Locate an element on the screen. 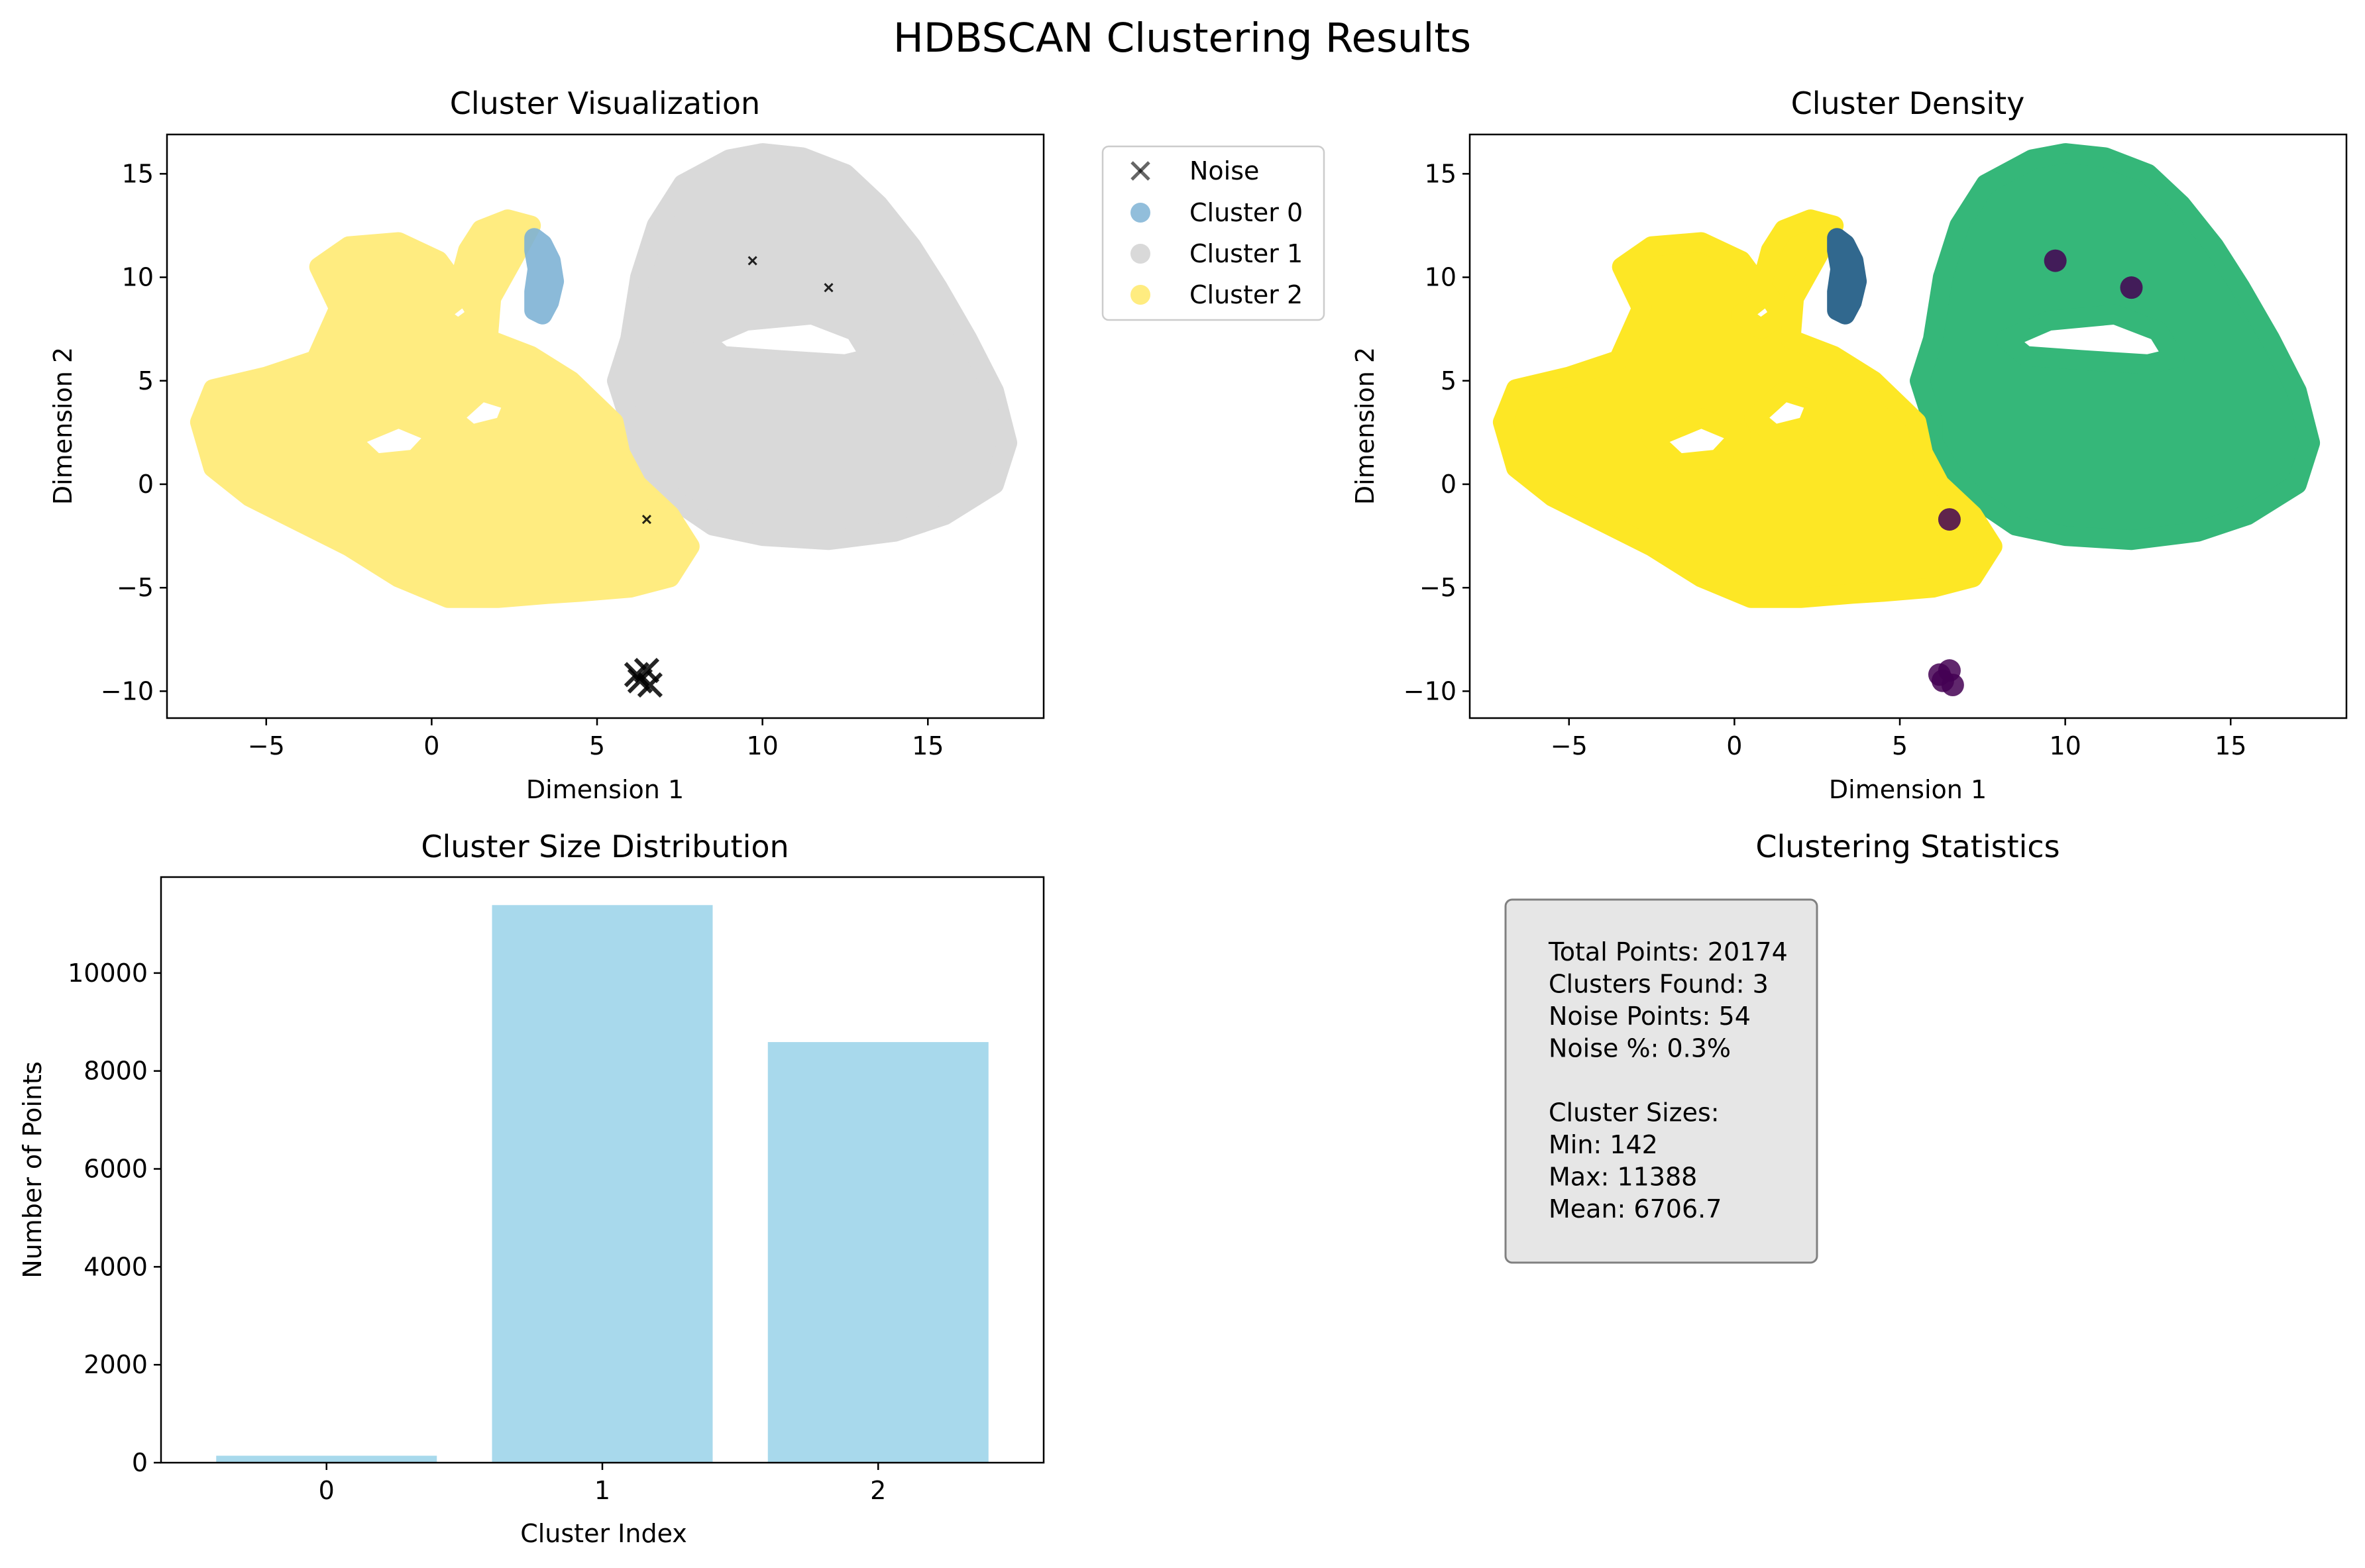 This screenshot has width=2365, height=1568. bar-ytick-label: 6000 is located at coordinates (115, 1169).